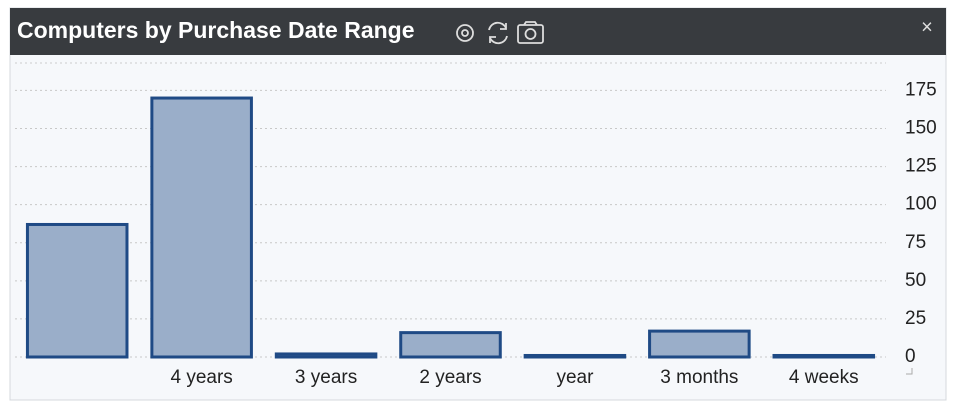  I want to click on x-tick-label: 3 months, so click(699, 377).